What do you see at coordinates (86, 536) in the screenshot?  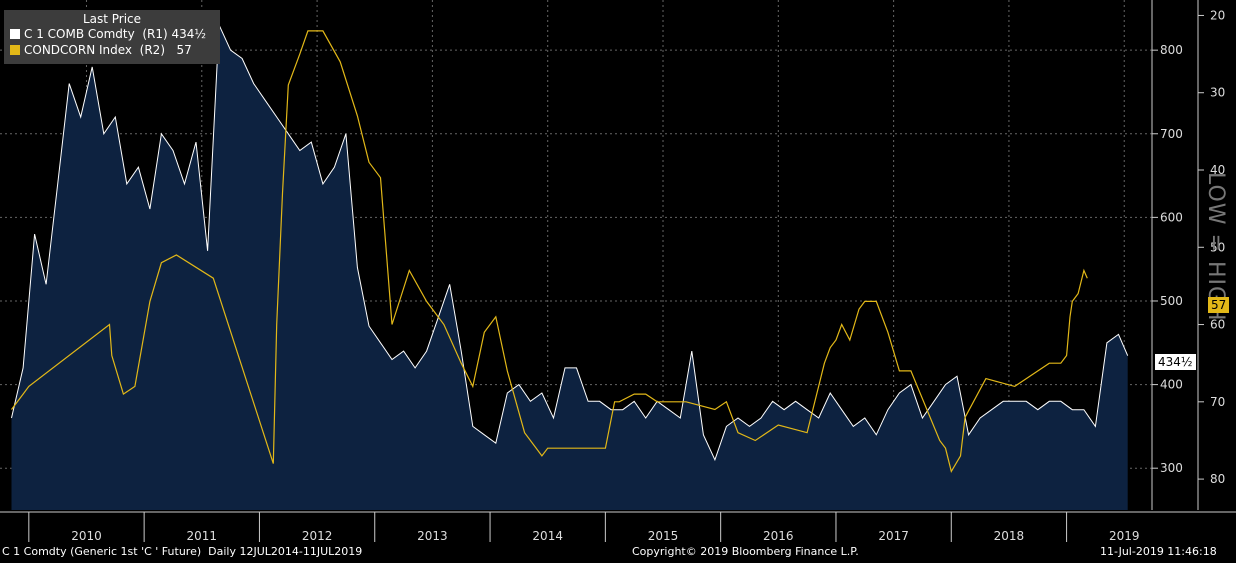 I see `axis-x-tick-label: 2010` at bounding box center [86, 536].